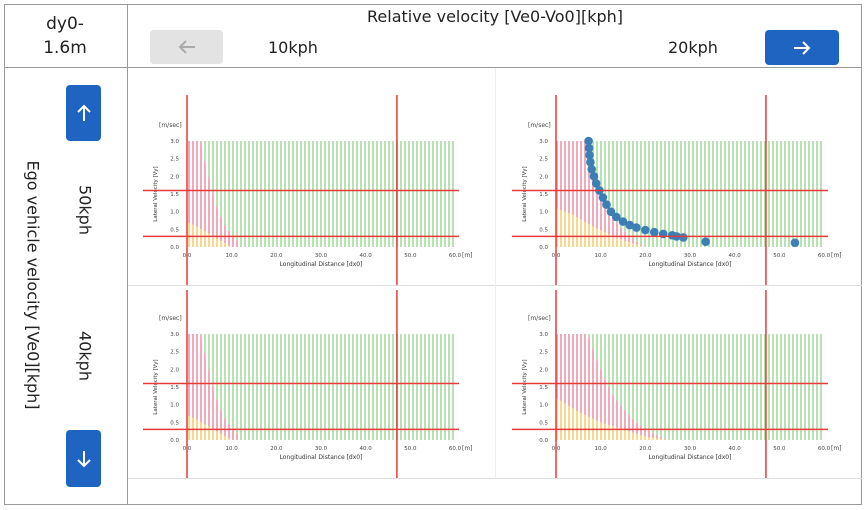  I want to click on up-button, so click(83, 113).